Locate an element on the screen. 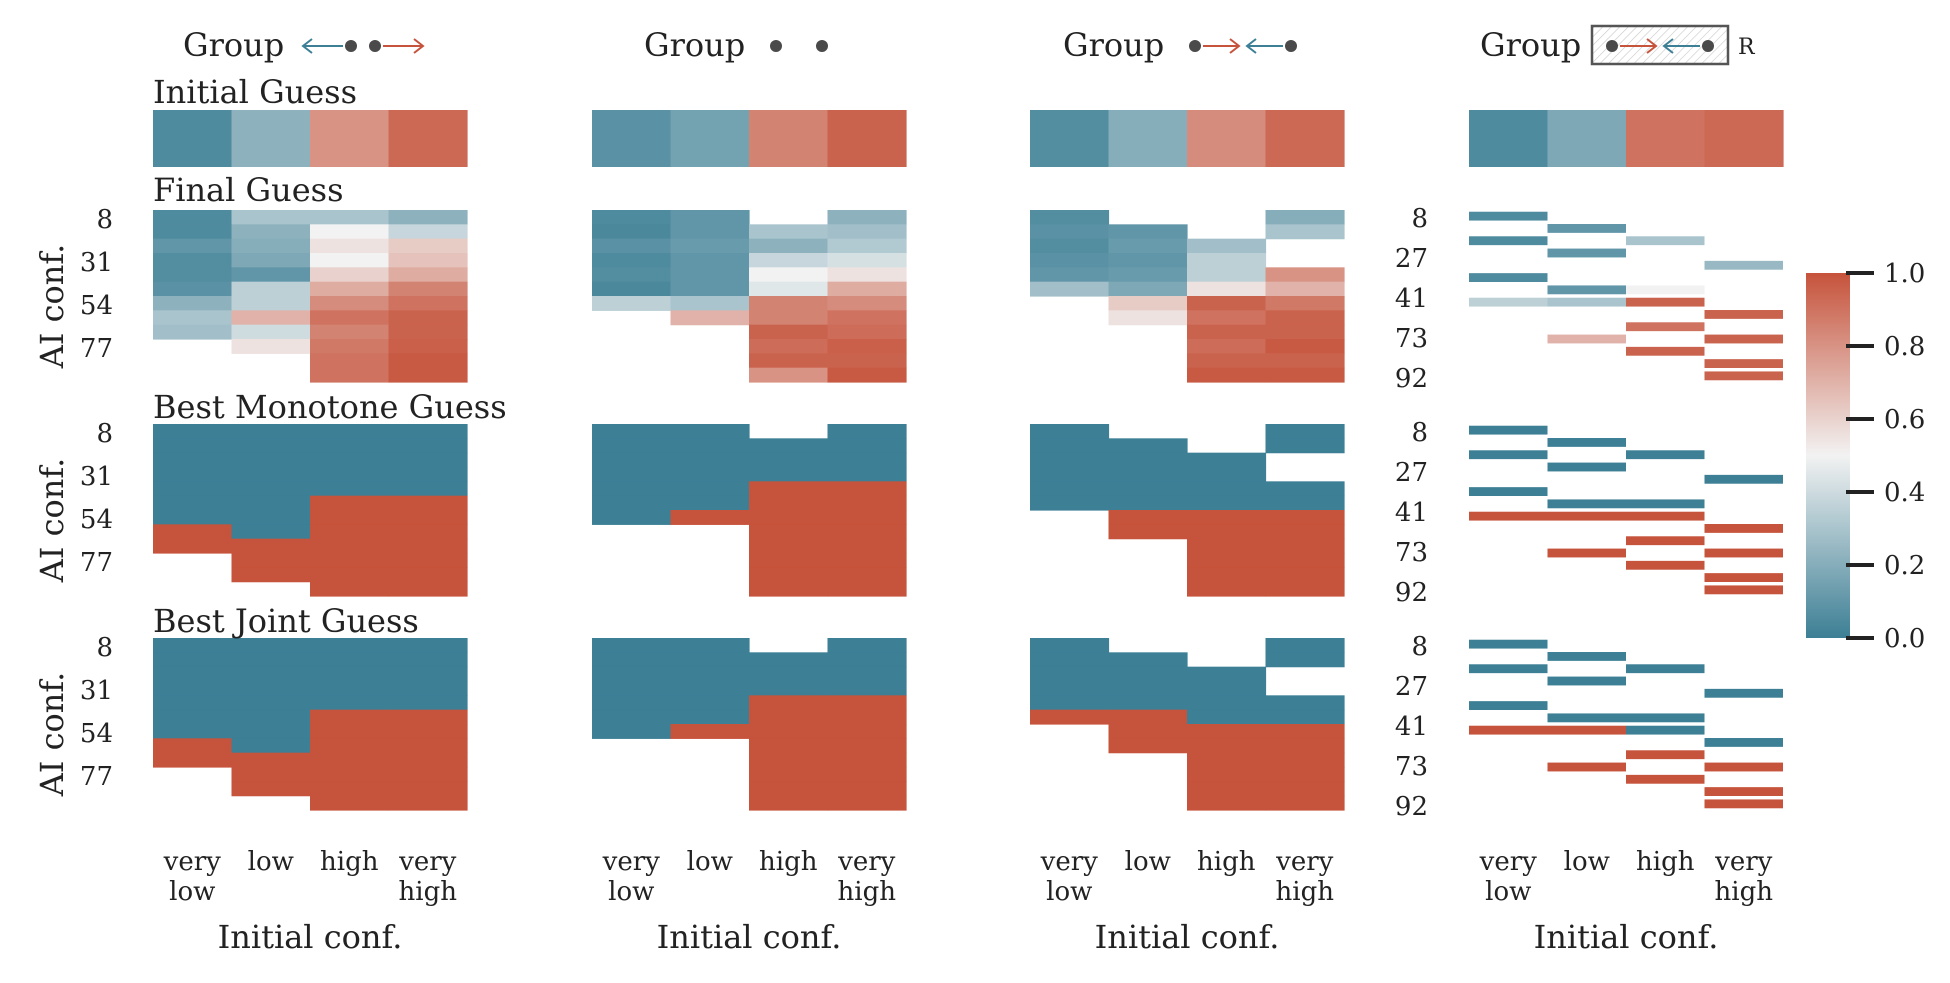  x-tick-label: very is located at coordinates (866, 862).